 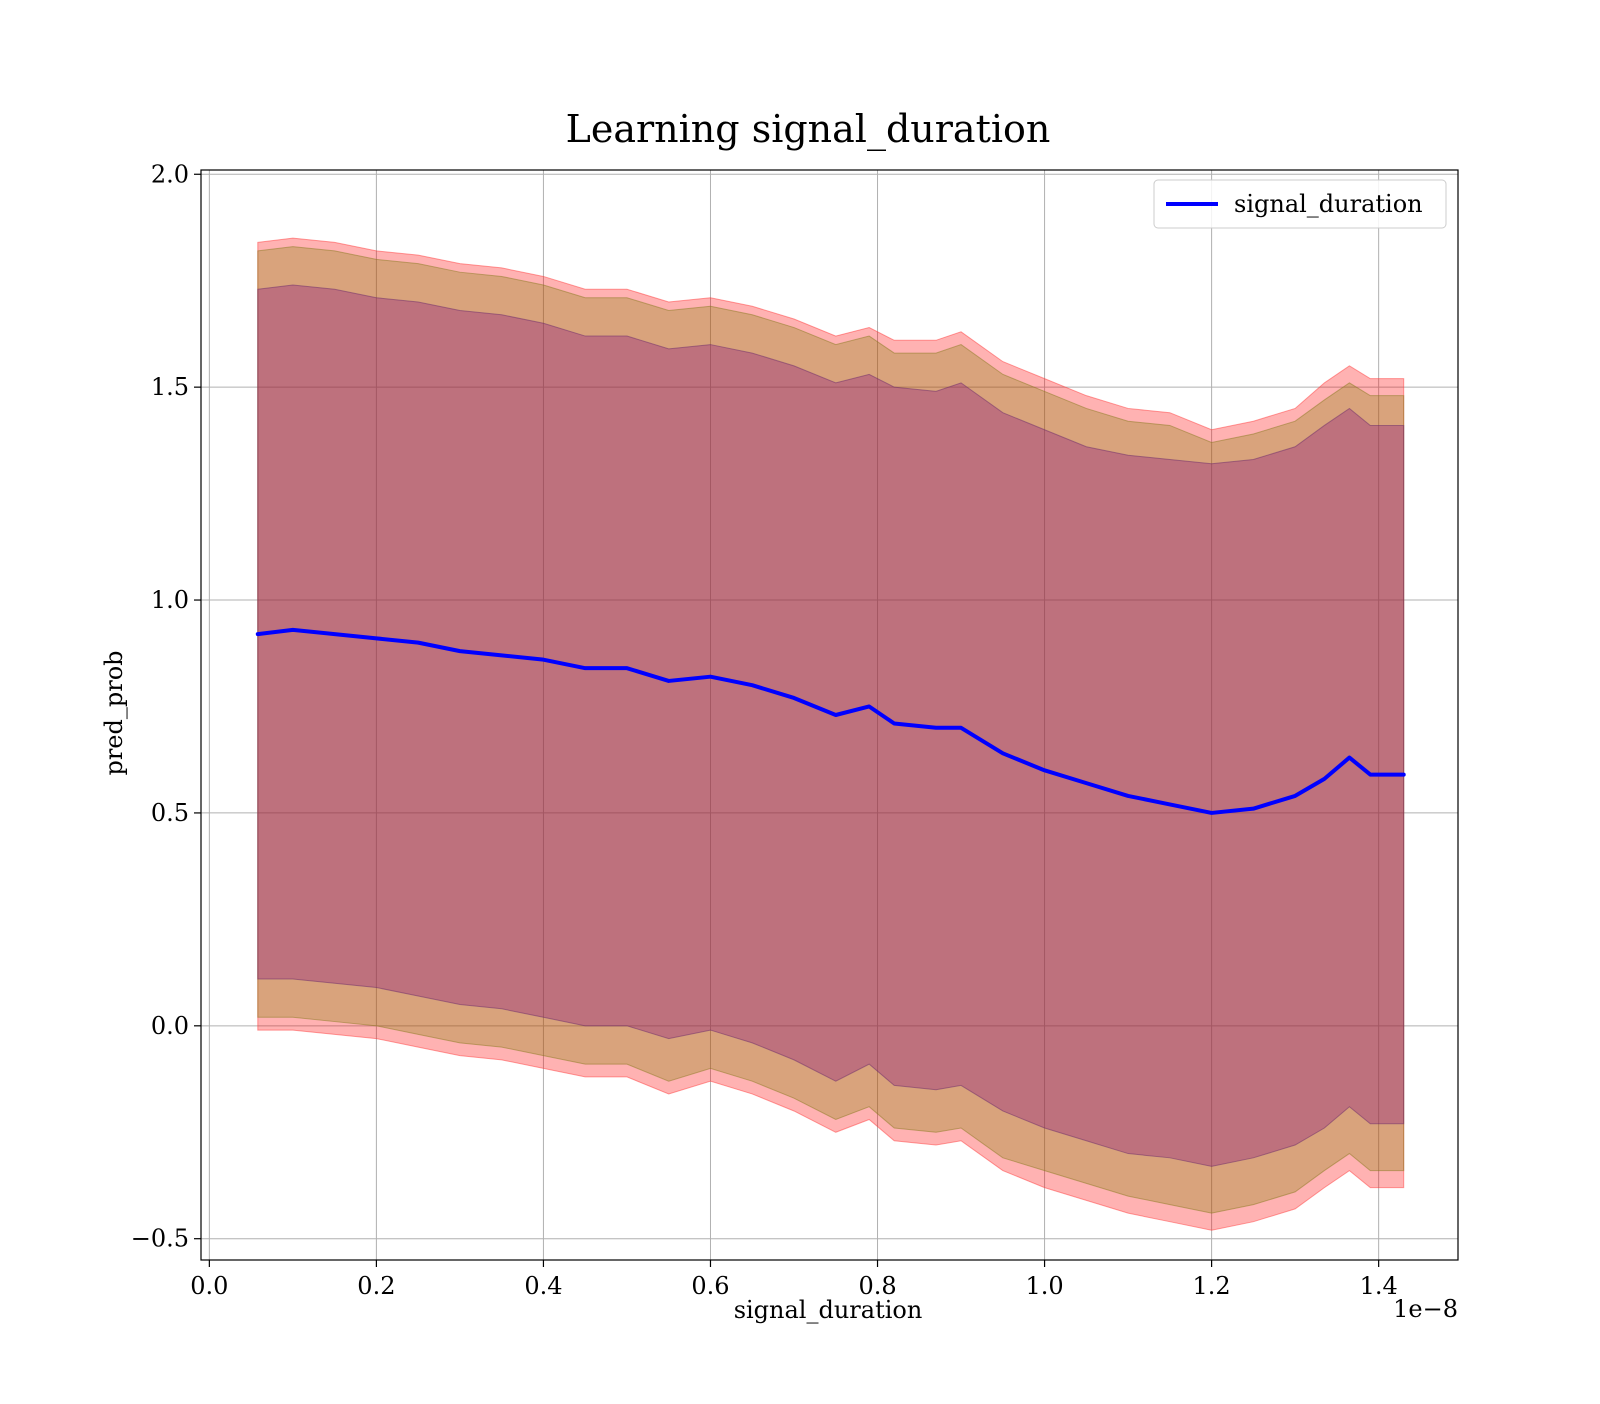 What do you see at coordinates (1328, 204) in the screenshot?
I see `legend-label-signal-duration: signal_duration` at bounding box center [1328, 204].